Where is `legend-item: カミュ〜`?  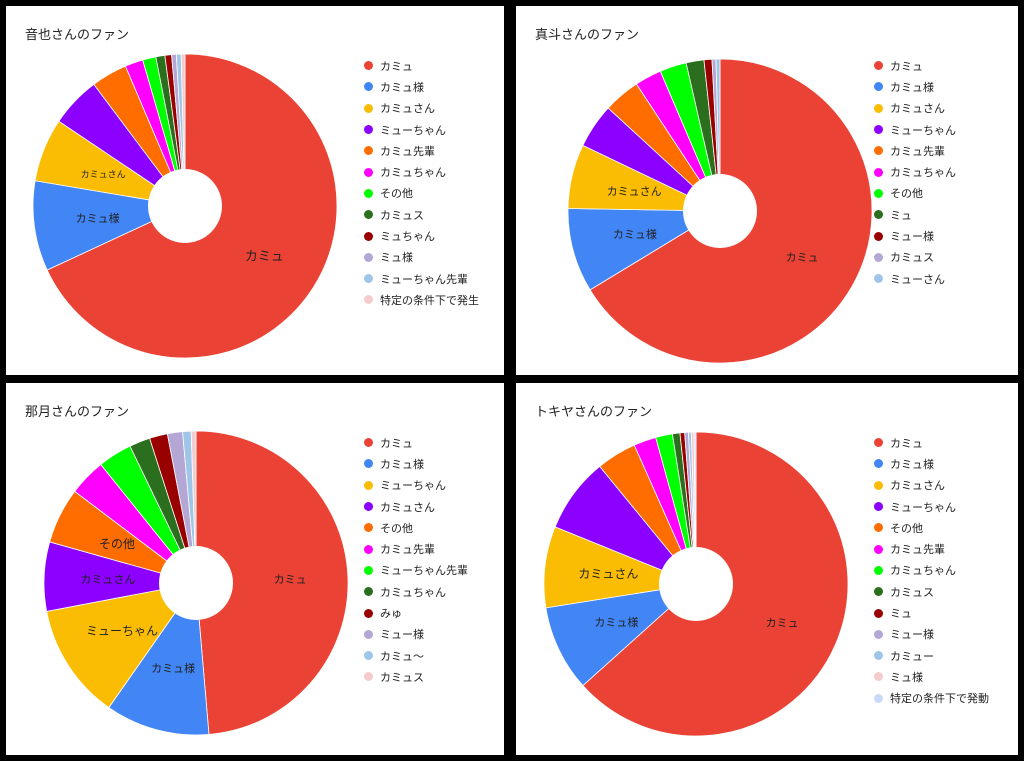
legend-item: カミュ〜 is located at coordinates (434, 655).